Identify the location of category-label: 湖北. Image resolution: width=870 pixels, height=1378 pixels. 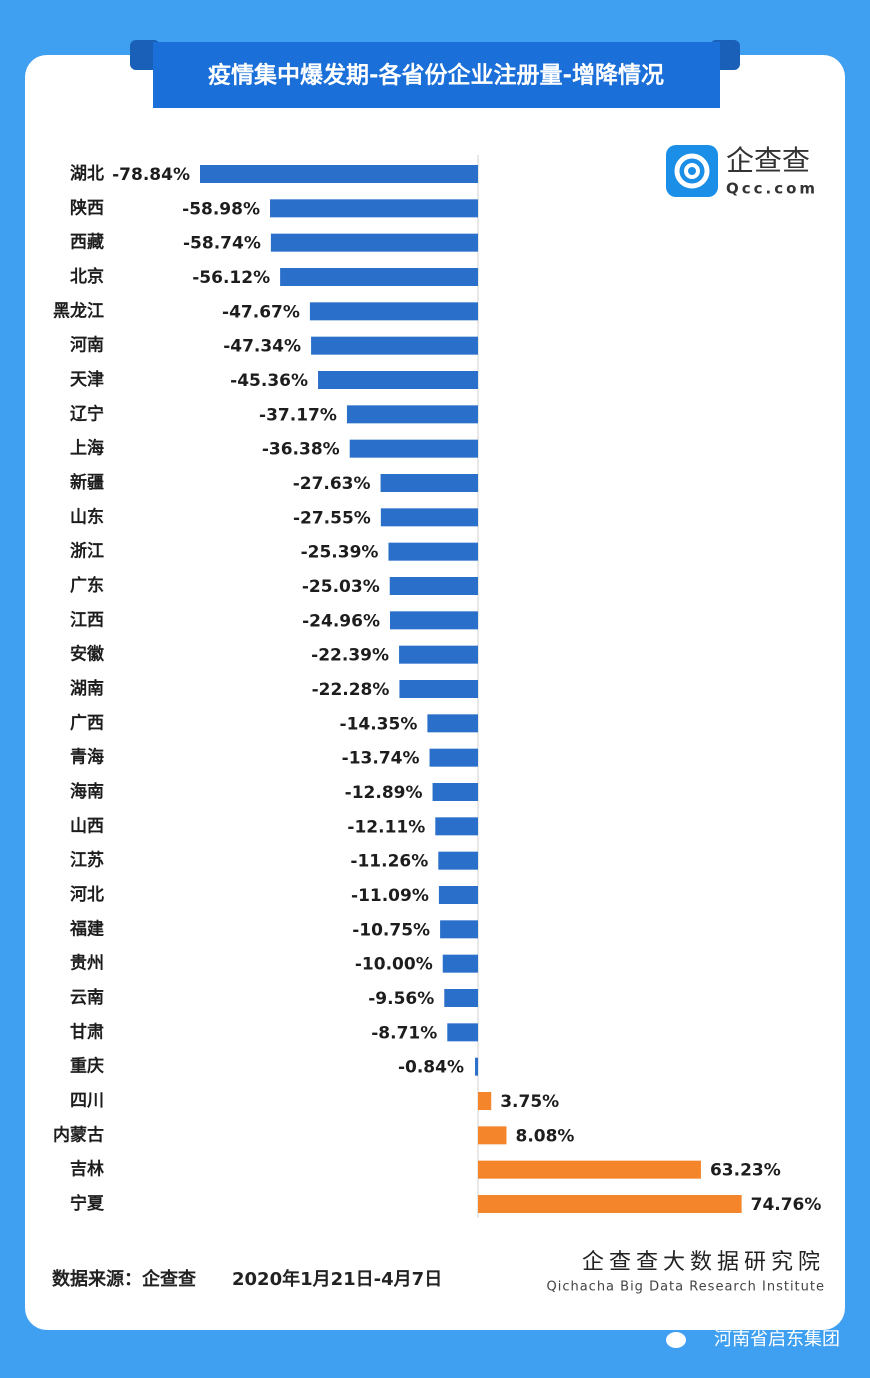
(87, 174).